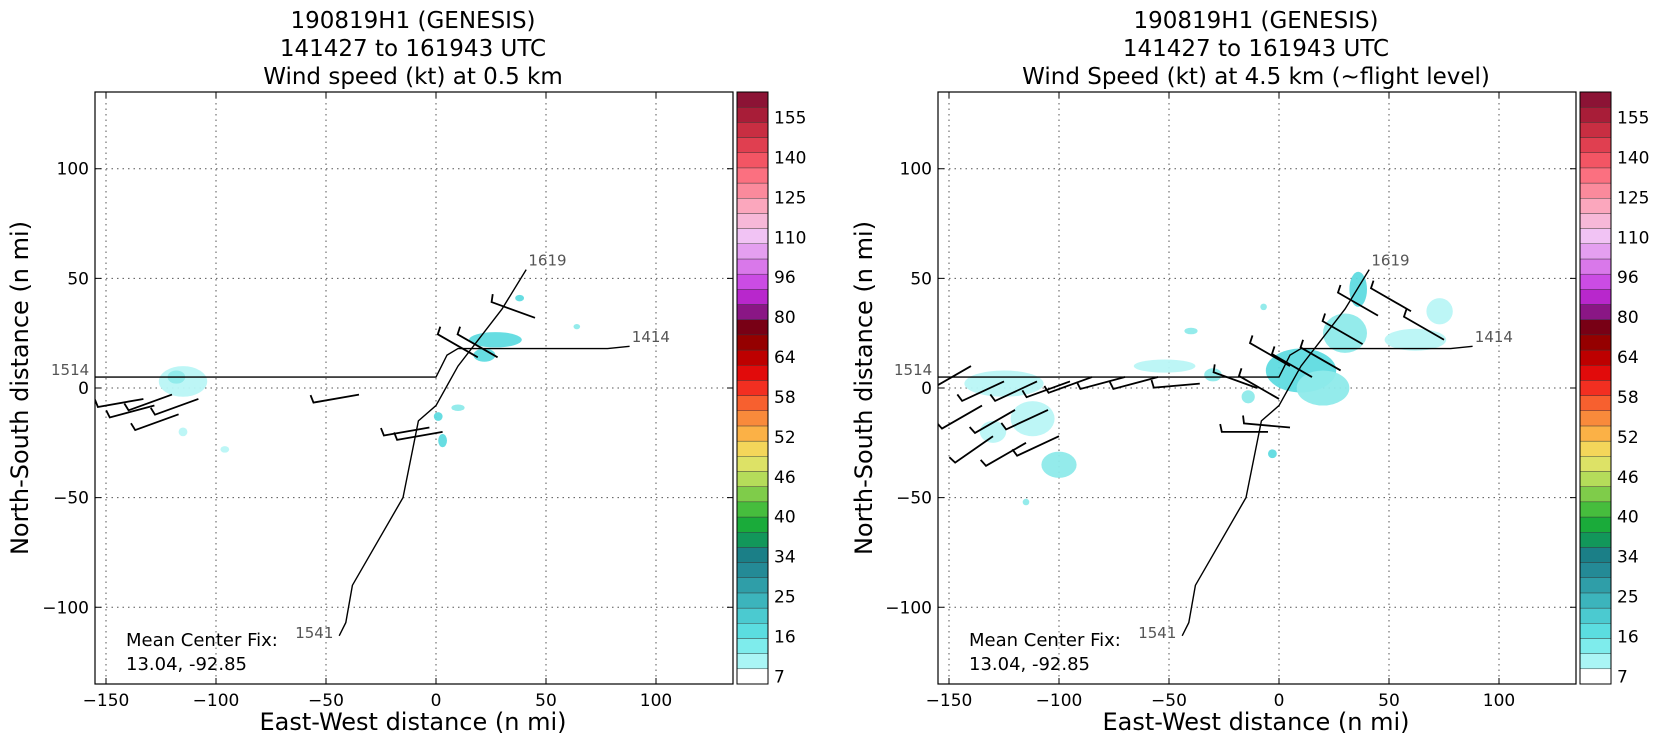 The width and height of the screenshot is (1654, 742). I want to click on colorbar-tick-label: 52, so click(785, 438).